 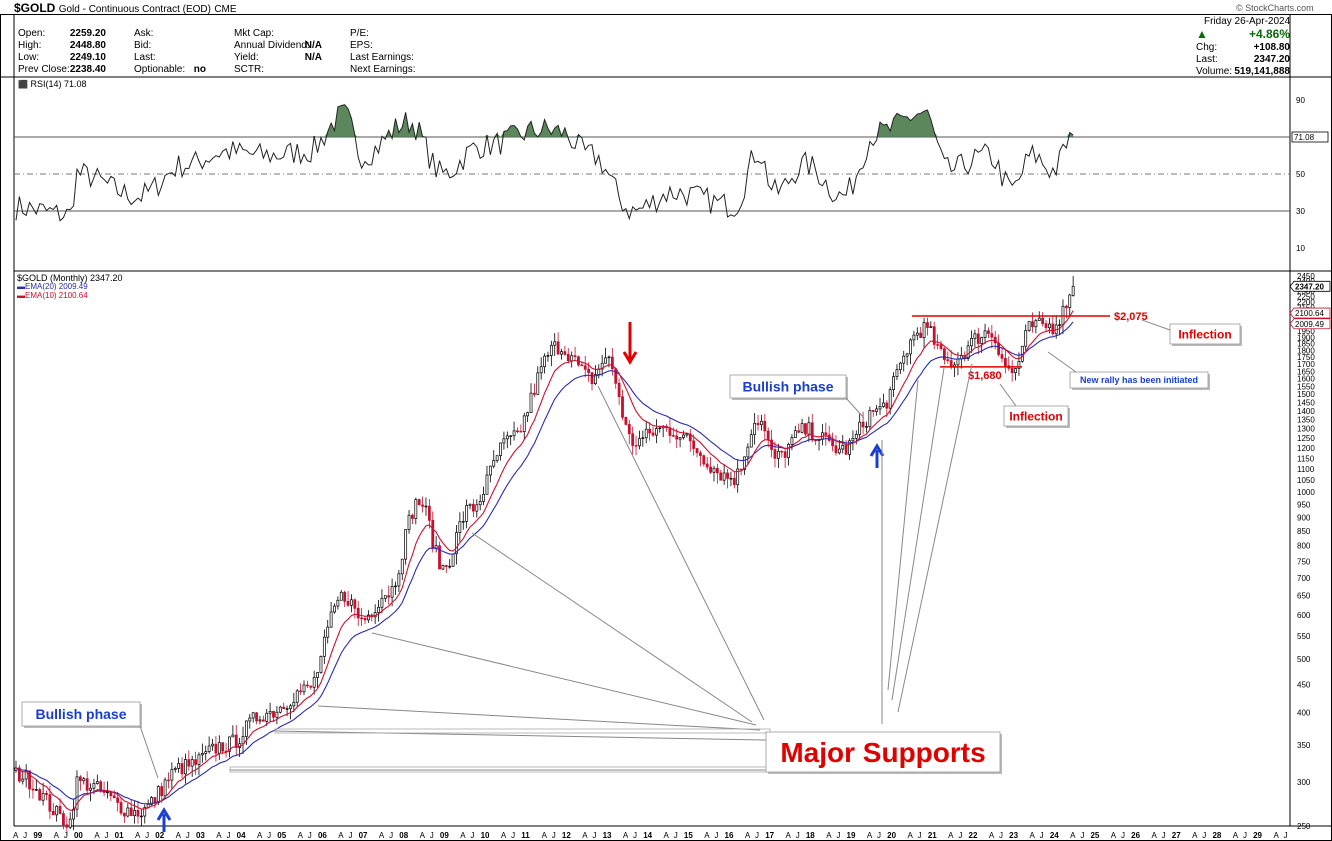 What do you see at coordinates (359, 33) in the screenshot?
I see `field-label: P/E:` at bounding box center [359, 33].